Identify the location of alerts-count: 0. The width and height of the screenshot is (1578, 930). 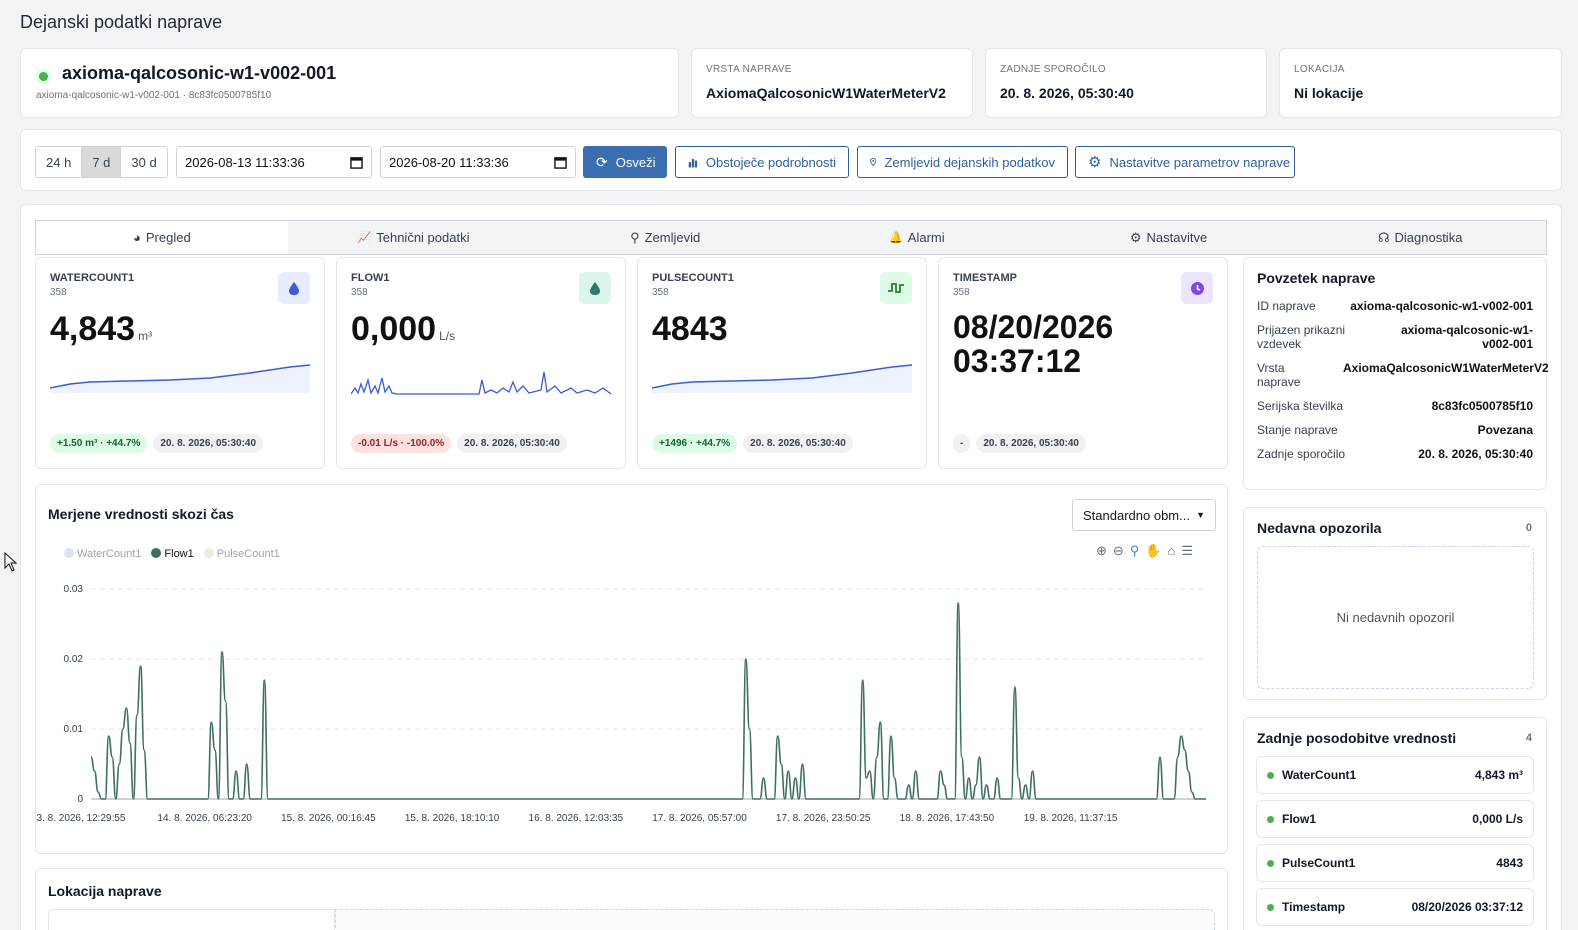
(1528, 528).